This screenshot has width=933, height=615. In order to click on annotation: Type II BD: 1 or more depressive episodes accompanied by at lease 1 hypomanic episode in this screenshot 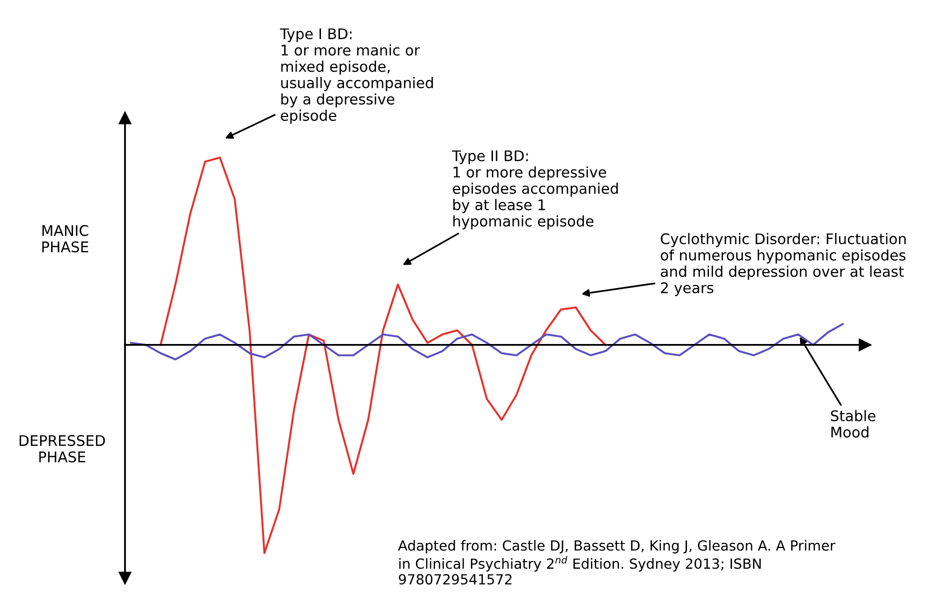, I will do `click(535, 190)`.